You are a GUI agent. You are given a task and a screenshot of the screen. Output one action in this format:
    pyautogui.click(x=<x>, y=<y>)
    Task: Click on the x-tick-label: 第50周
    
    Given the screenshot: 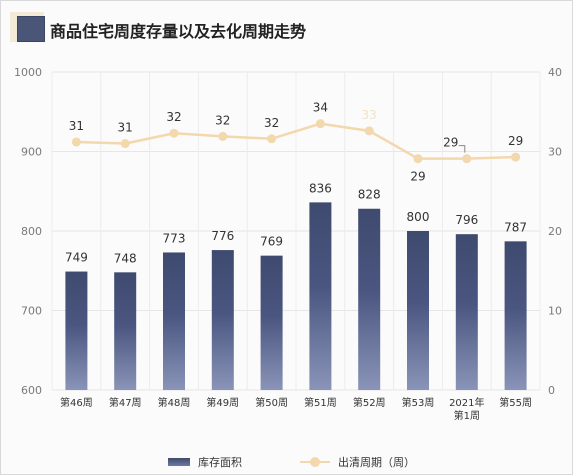 What is the action you would take?
    pyautogui.click(x=271, y=402)
    